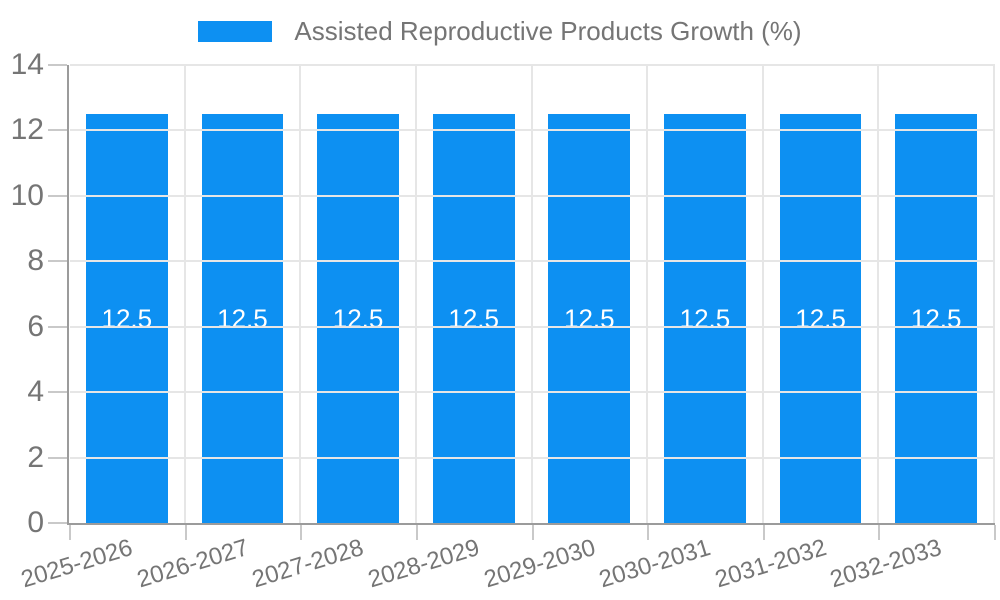 The width and height of the screenshot is (1000, 600). I want to click on x-tick-label: 2028-2029, so click(423, 564).